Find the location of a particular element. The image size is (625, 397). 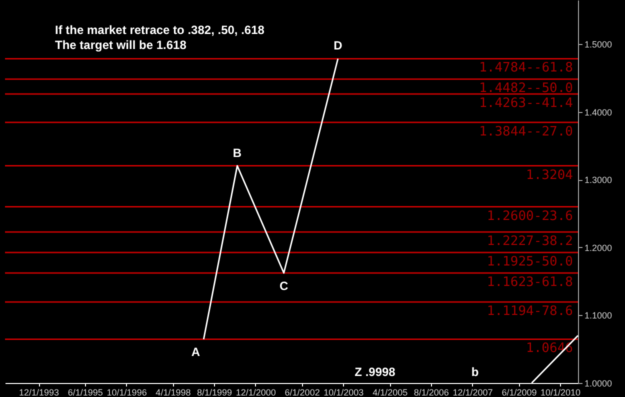

ref-line-label: 1.1925-50.0 is located at coordinates (529, 262).